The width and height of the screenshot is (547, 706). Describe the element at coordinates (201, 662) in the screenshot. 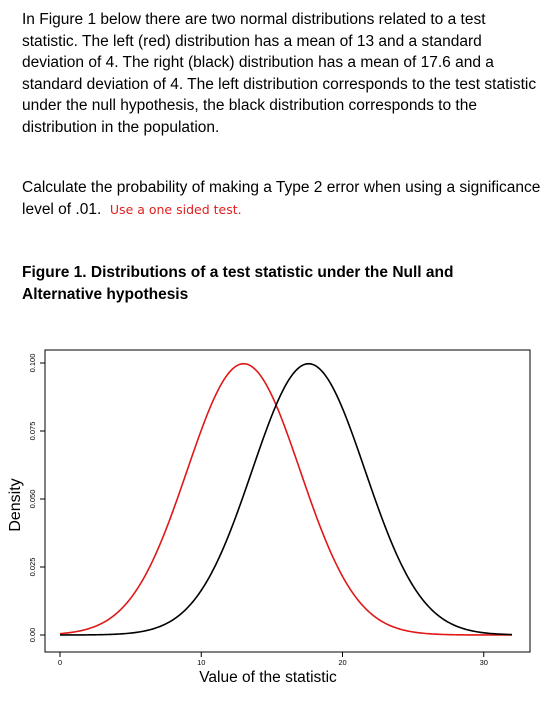

I see `x-tick-label: 10` at that location.